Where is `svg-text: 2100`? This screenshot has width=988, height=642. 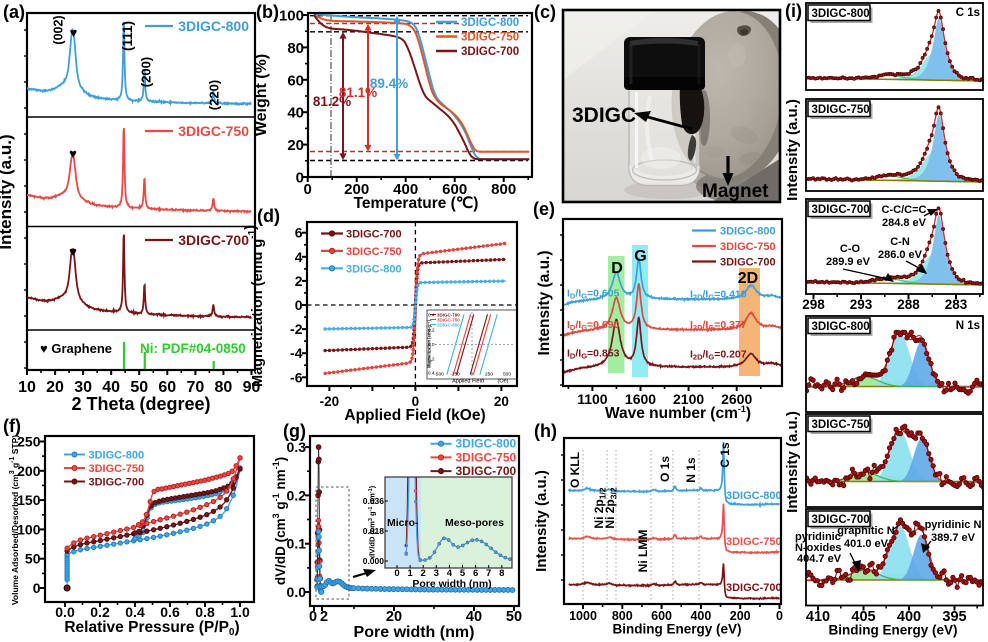
svg-text: 2100 is located at coordinates (688, 399).